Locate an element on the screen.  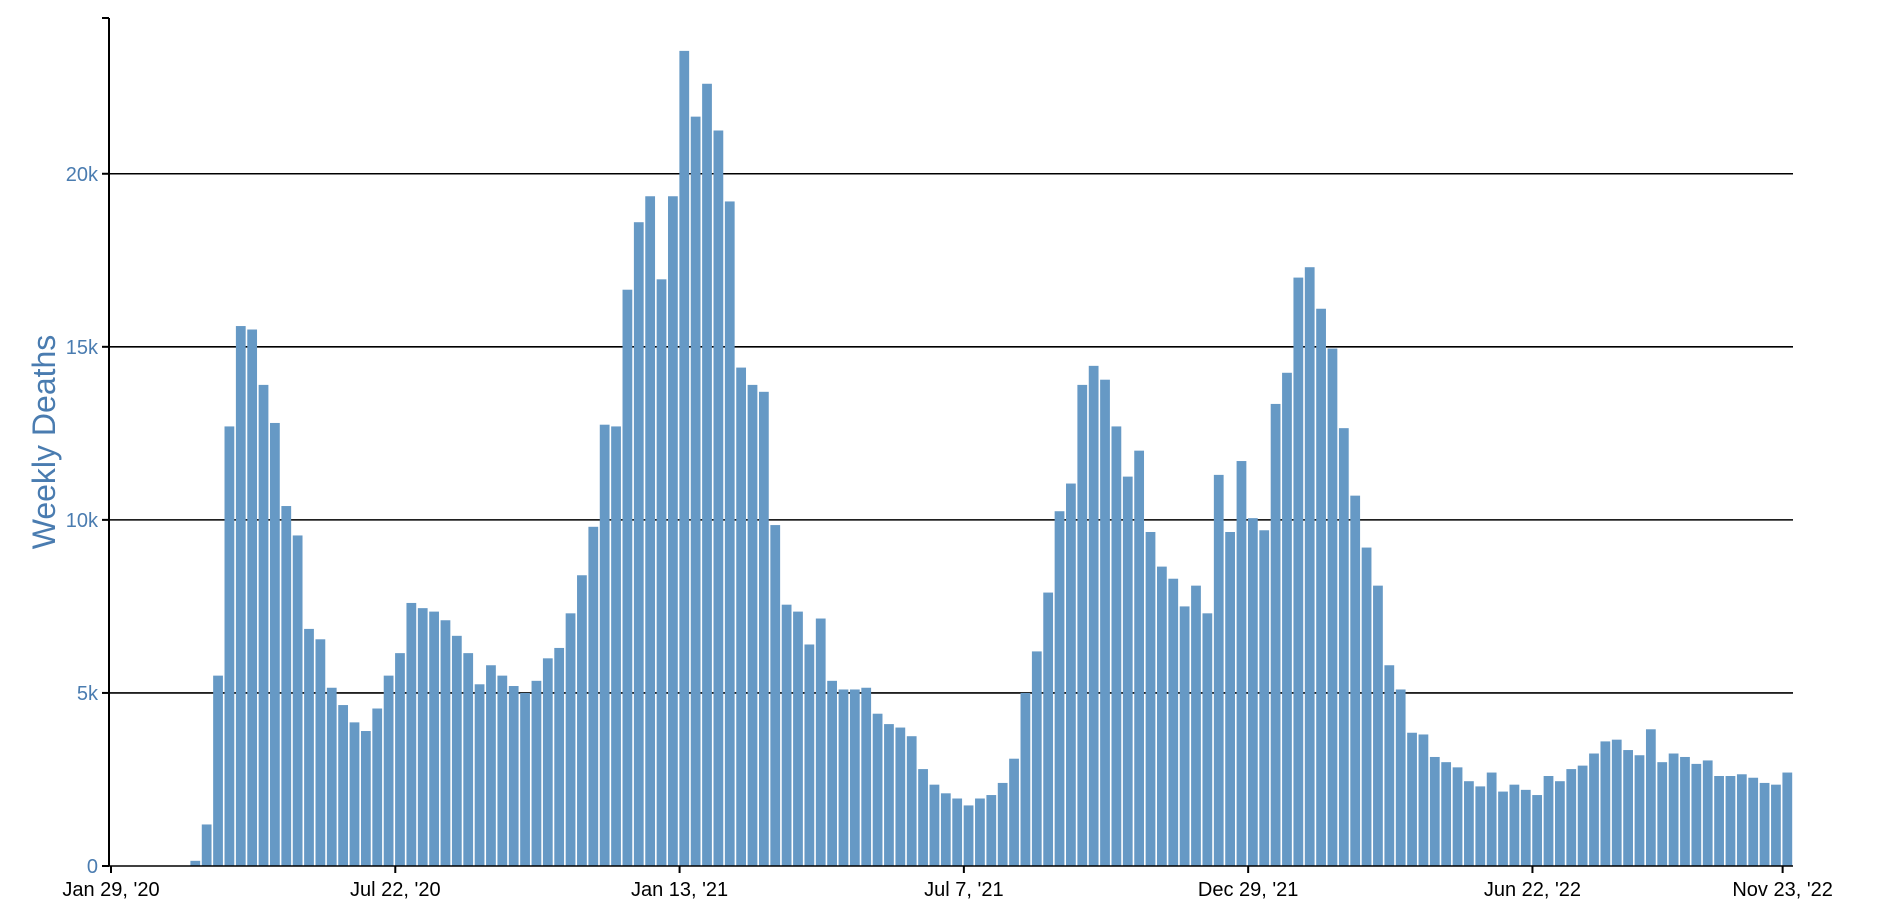
y-tick-label: 0 is located at coordinates (92, 867).